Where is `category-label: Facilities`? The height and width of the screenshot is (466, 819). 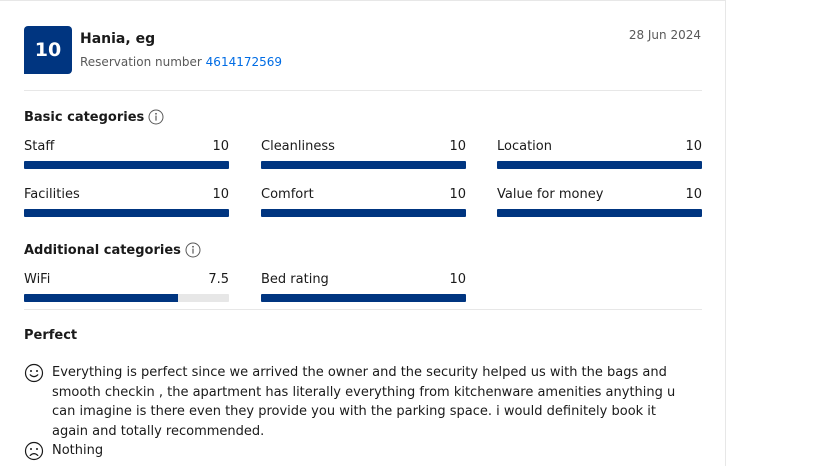 category-label: Facilities is located at coordinates (52, 194).